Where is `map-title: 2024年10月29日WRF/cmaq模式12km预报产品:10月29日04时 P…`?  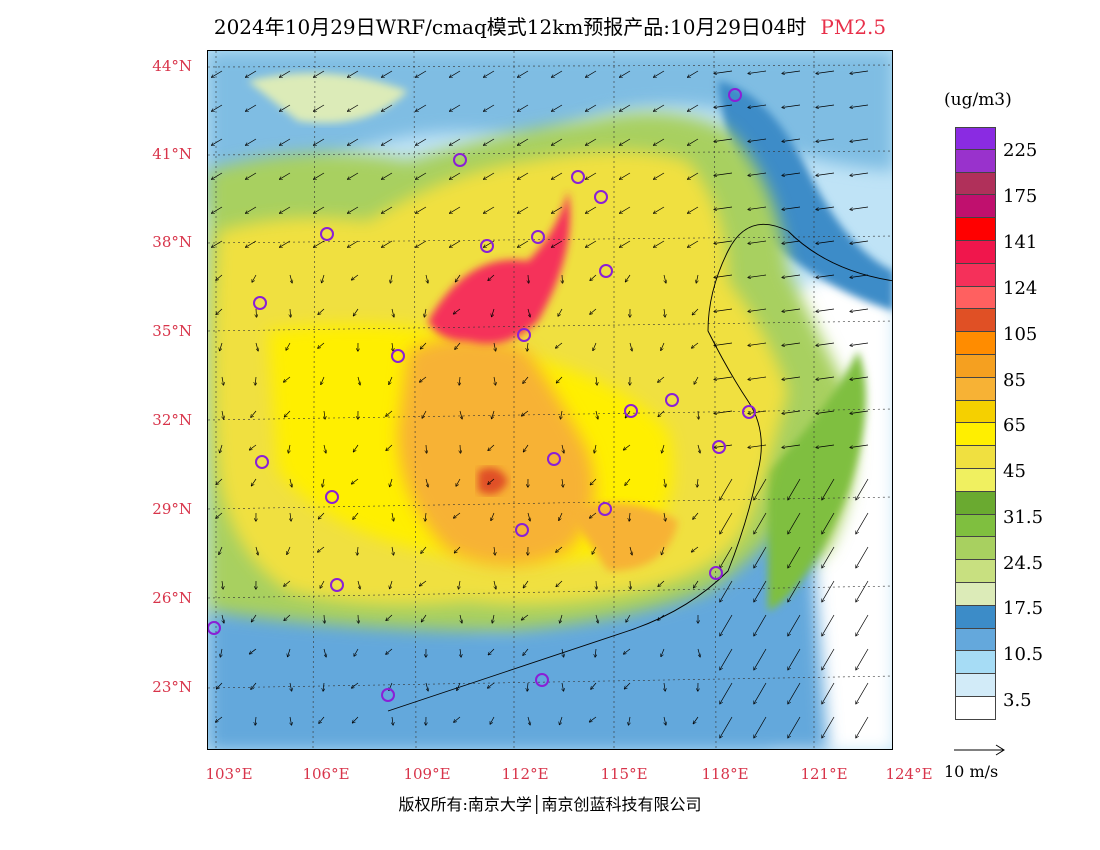 map-title: 2024年10月29日WRF/cmaq模式12km预报产品:10月29日04时 P… is located at coordinates (550, 25).